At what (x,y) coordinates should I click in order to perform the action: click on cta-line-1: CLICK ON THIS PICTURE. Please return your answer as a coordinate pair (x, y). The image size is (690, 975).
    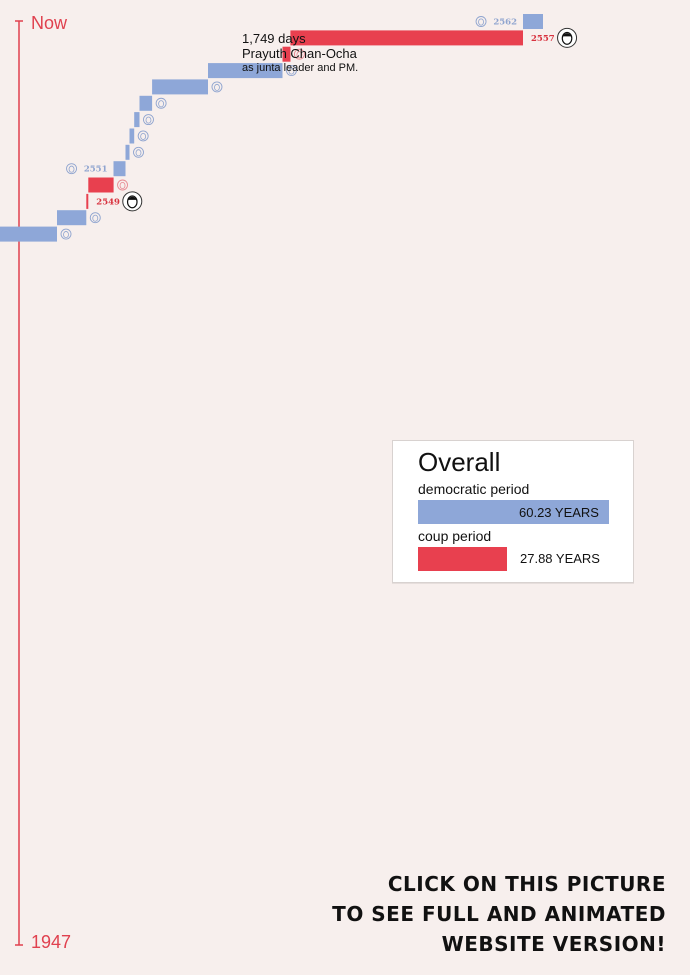
    Looking at the image, I should click on (526, 884).